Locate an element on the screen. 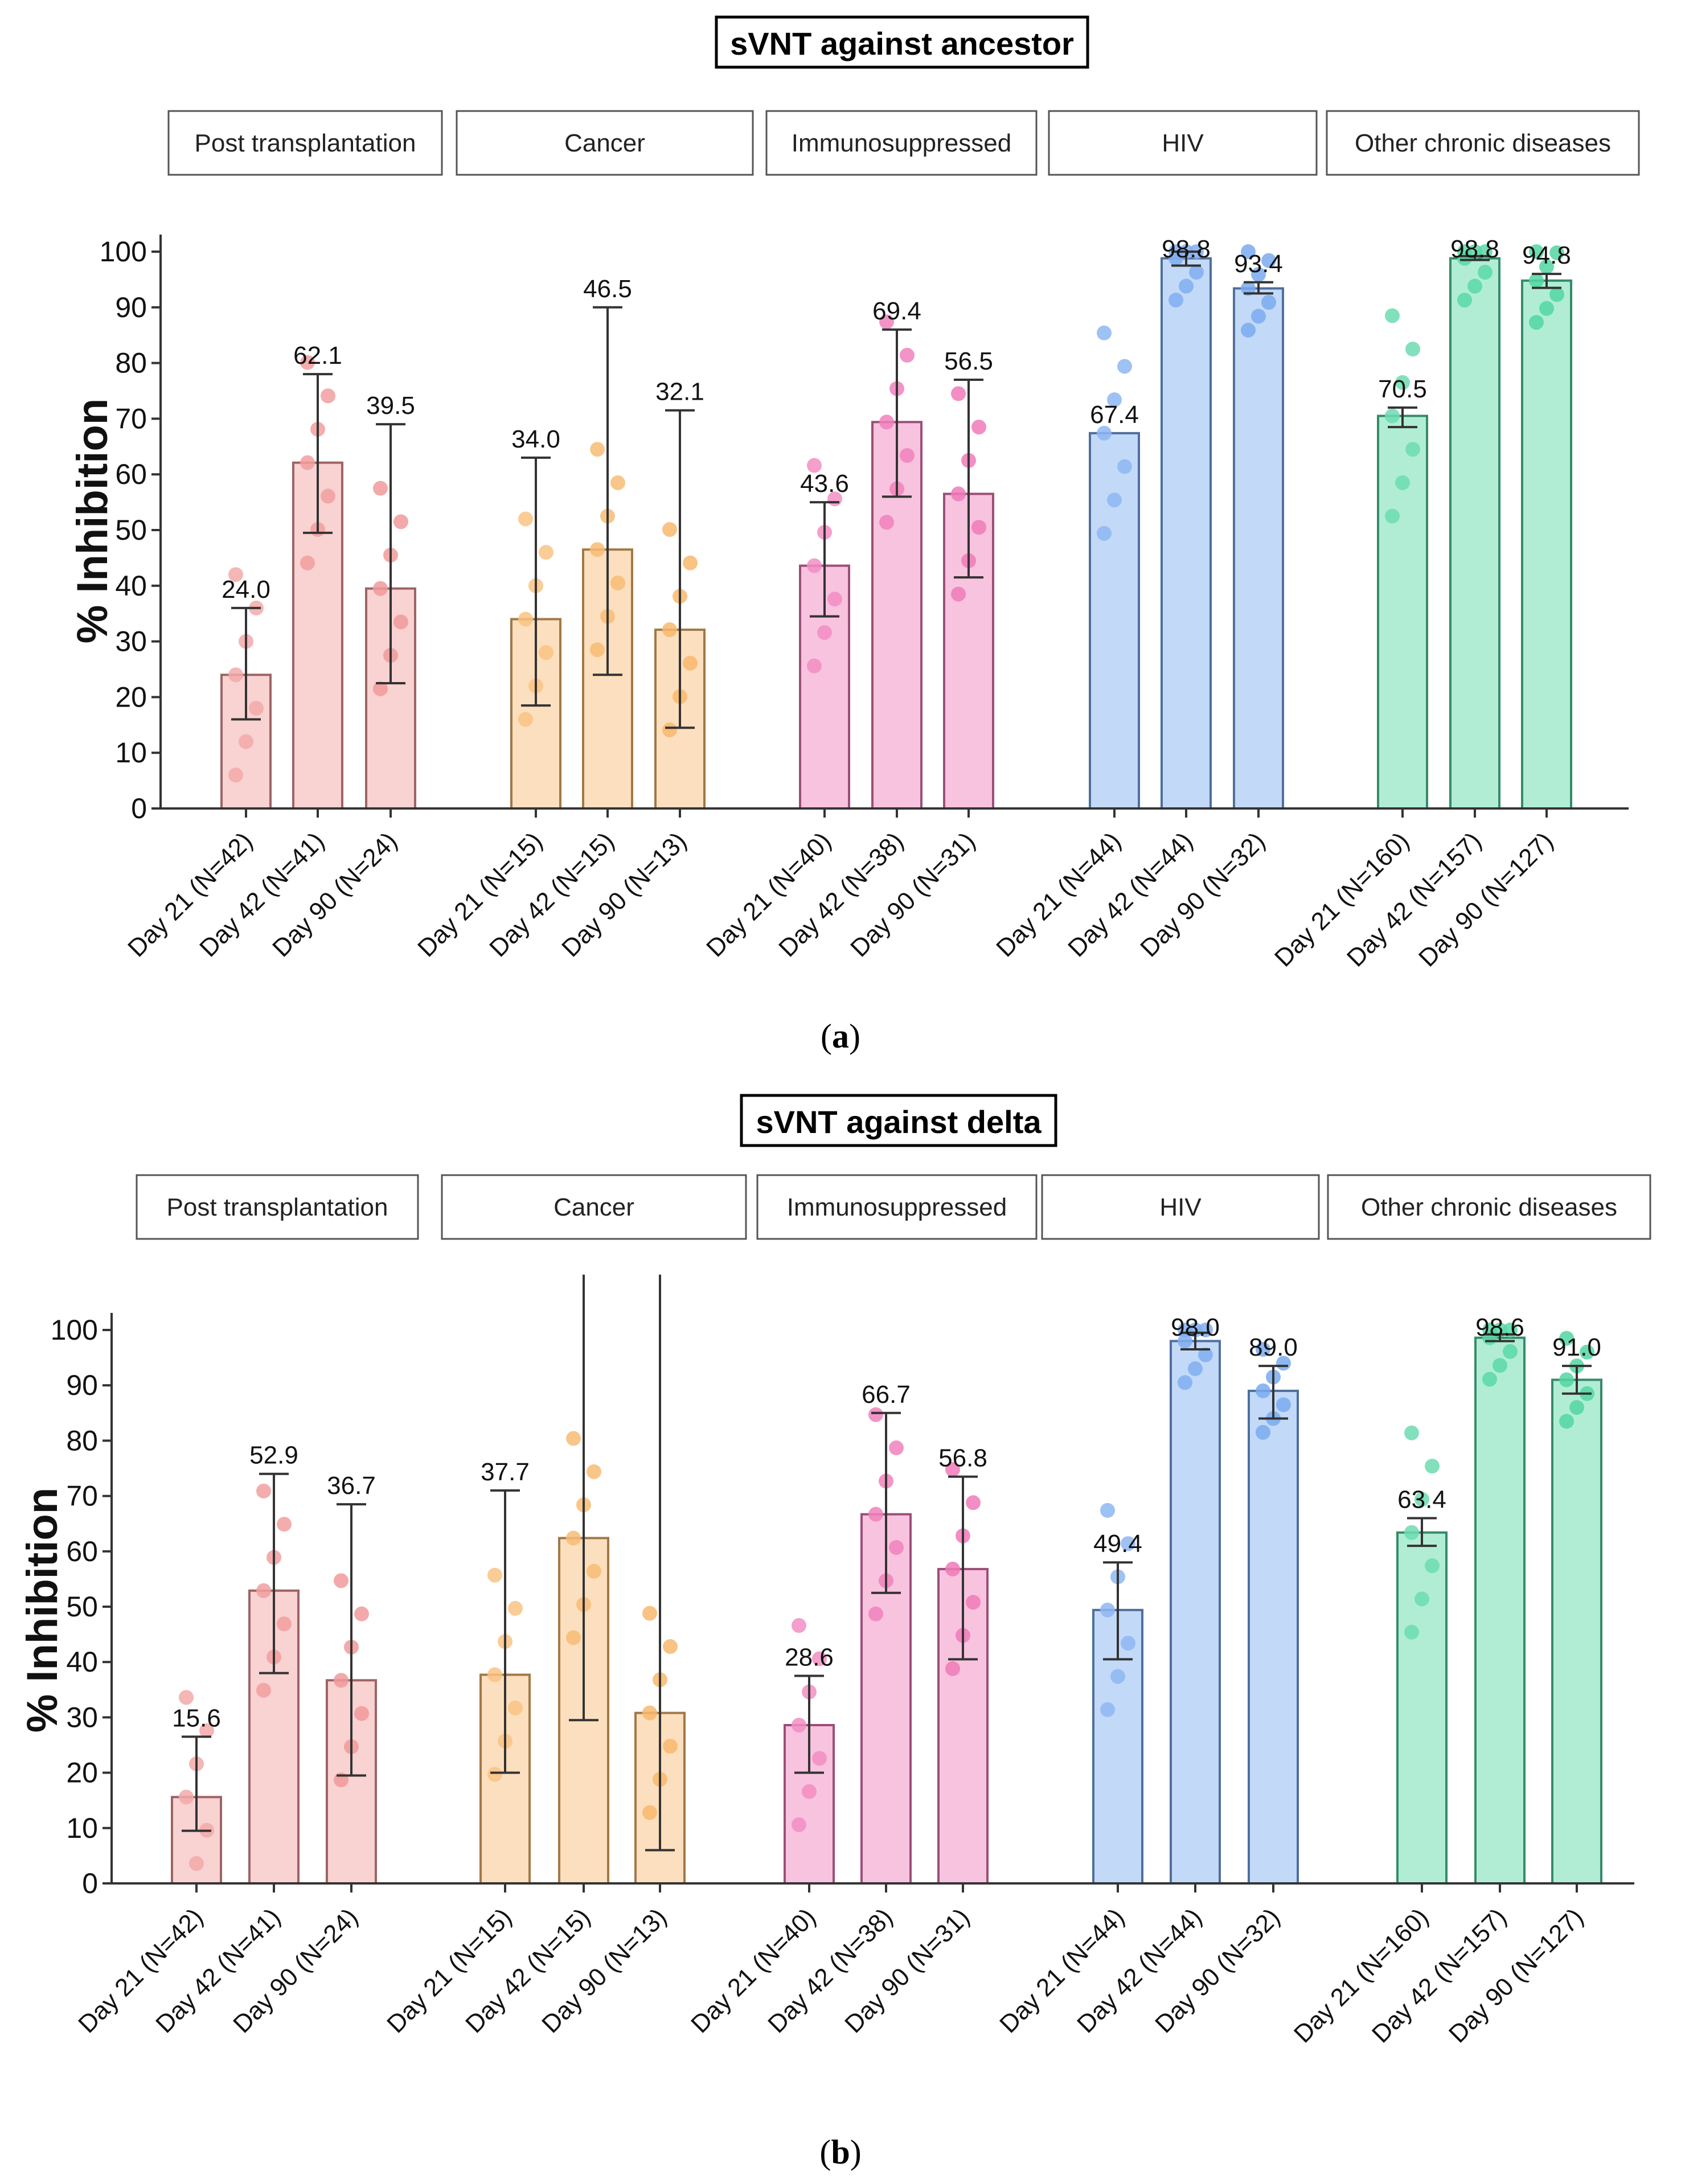  value-label: 94.8 is located at coordinates (1546, 255).